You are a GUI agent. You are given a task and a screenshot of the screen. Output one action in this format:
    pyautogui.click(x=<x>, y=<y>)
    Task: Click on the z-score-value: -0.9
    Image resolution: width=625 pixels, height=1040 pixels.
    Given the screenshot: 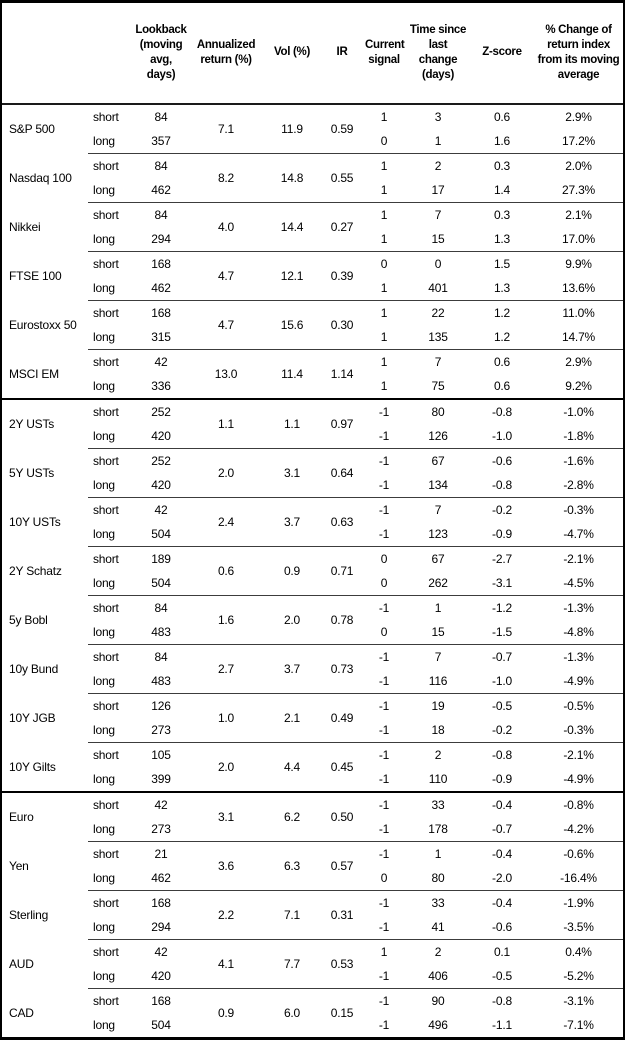 What is the action you would take?
    pyautogui.click(x=502, y=779)
    